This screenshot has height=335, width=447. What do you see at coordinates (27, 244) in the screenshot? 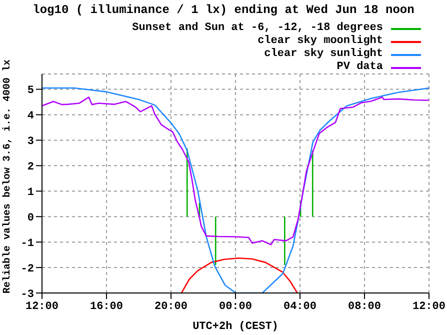
I see `y-tick-label: -1` at bounding box center [27, 244].